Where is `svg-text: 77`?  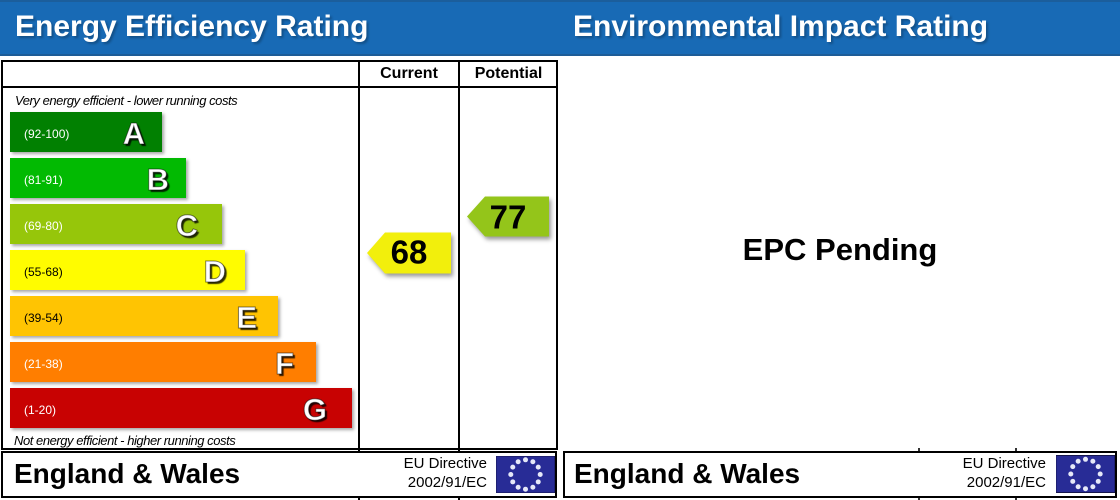
svg-text: 77 is located at coordinates (508, 217).